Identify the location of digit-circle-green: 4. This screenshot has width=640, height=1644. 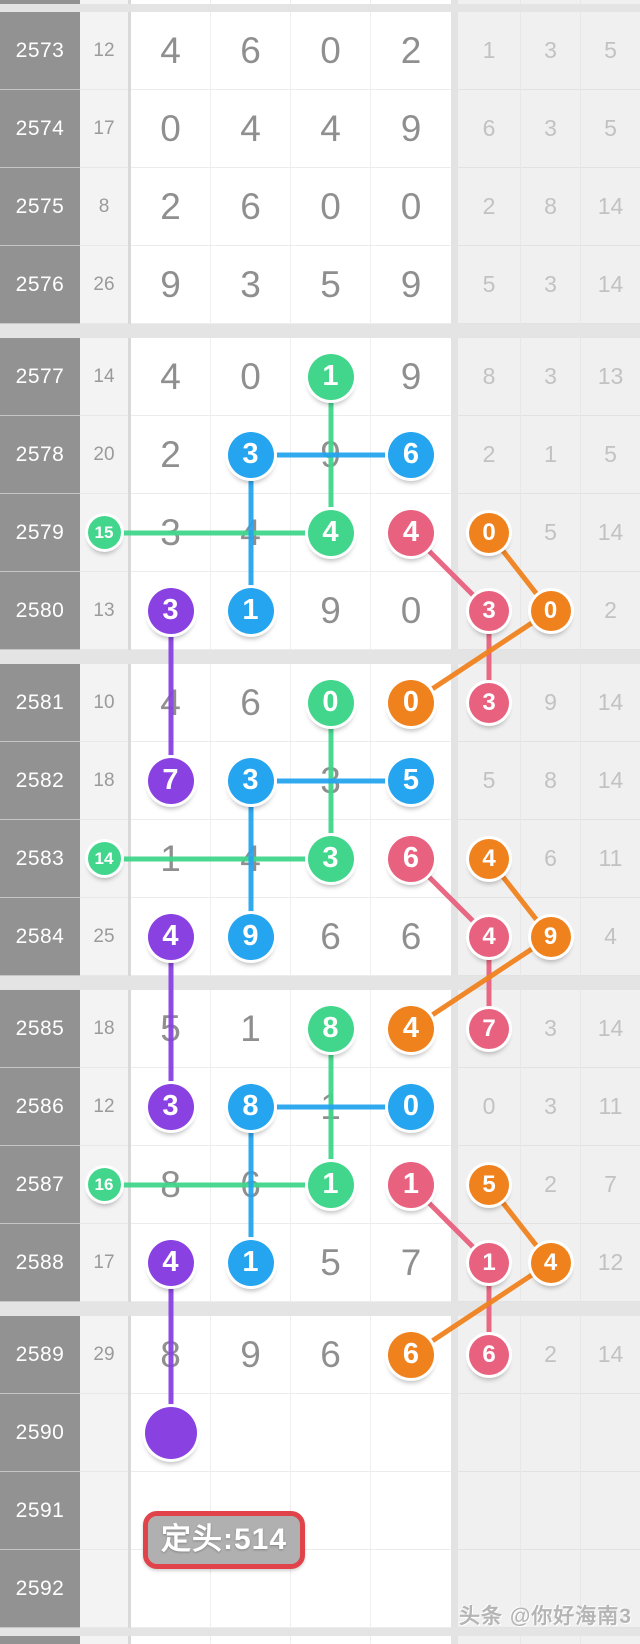
(330, 532).